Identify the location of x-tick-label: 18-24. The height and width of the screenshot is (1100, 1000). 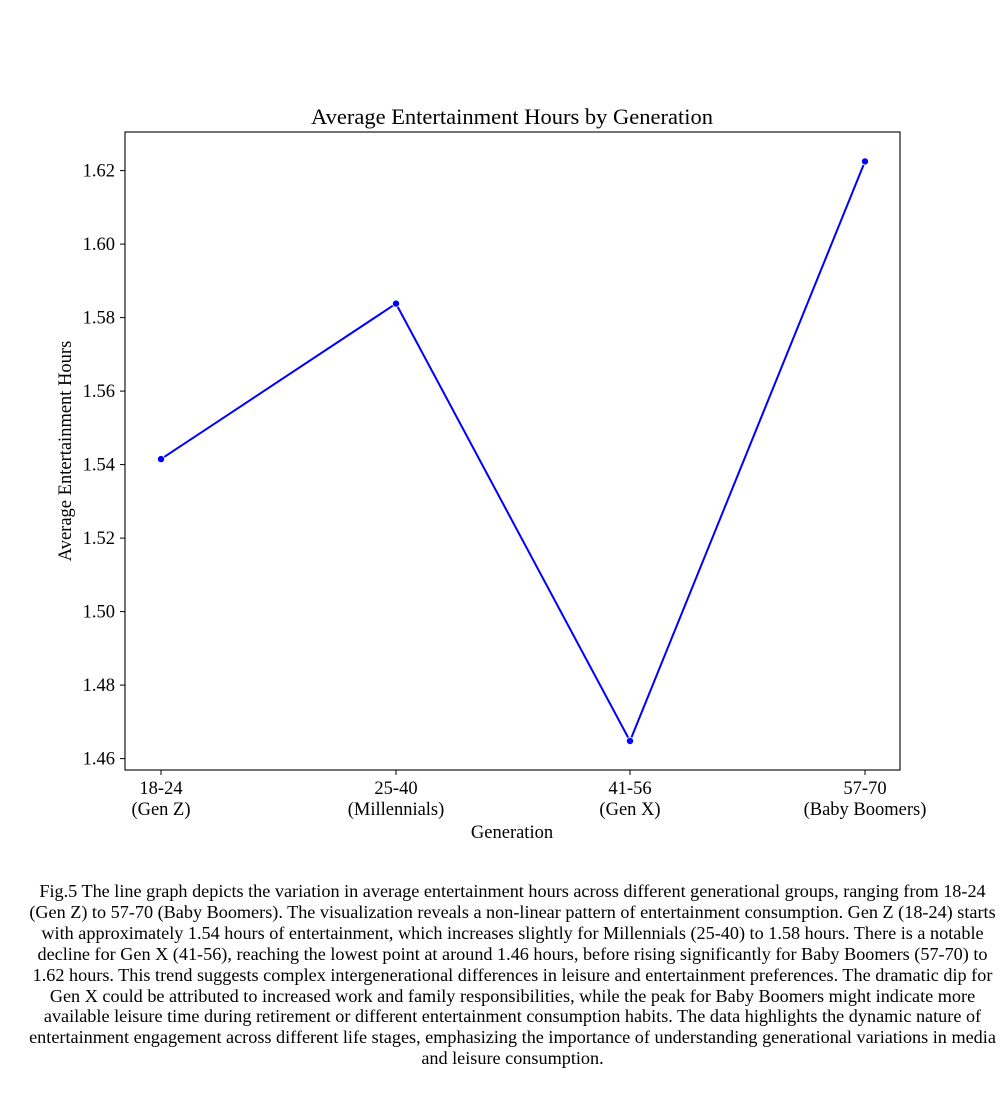
(160, 789).